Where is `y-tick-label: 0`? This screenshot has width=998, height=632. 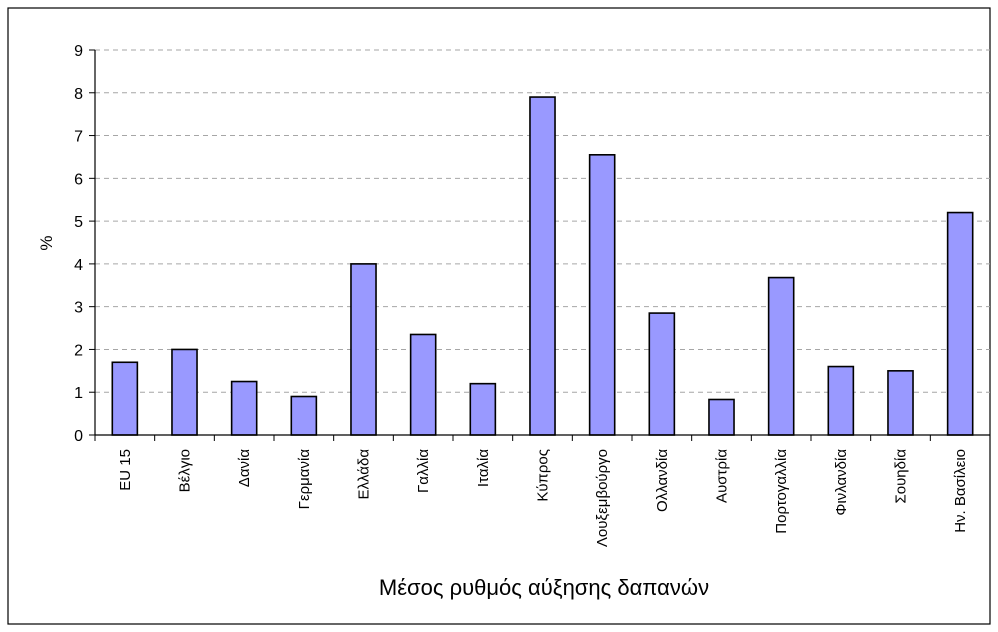
y-tick-label: 0 is located at coordinates (78, 436).